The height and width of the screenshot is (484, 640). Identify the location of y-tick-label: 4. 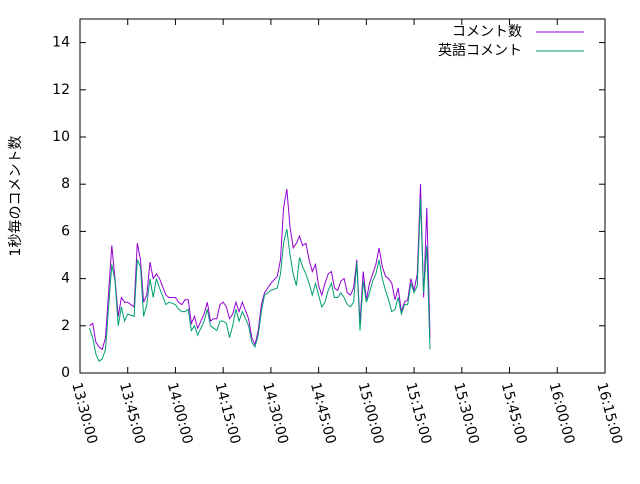
(65, 279).